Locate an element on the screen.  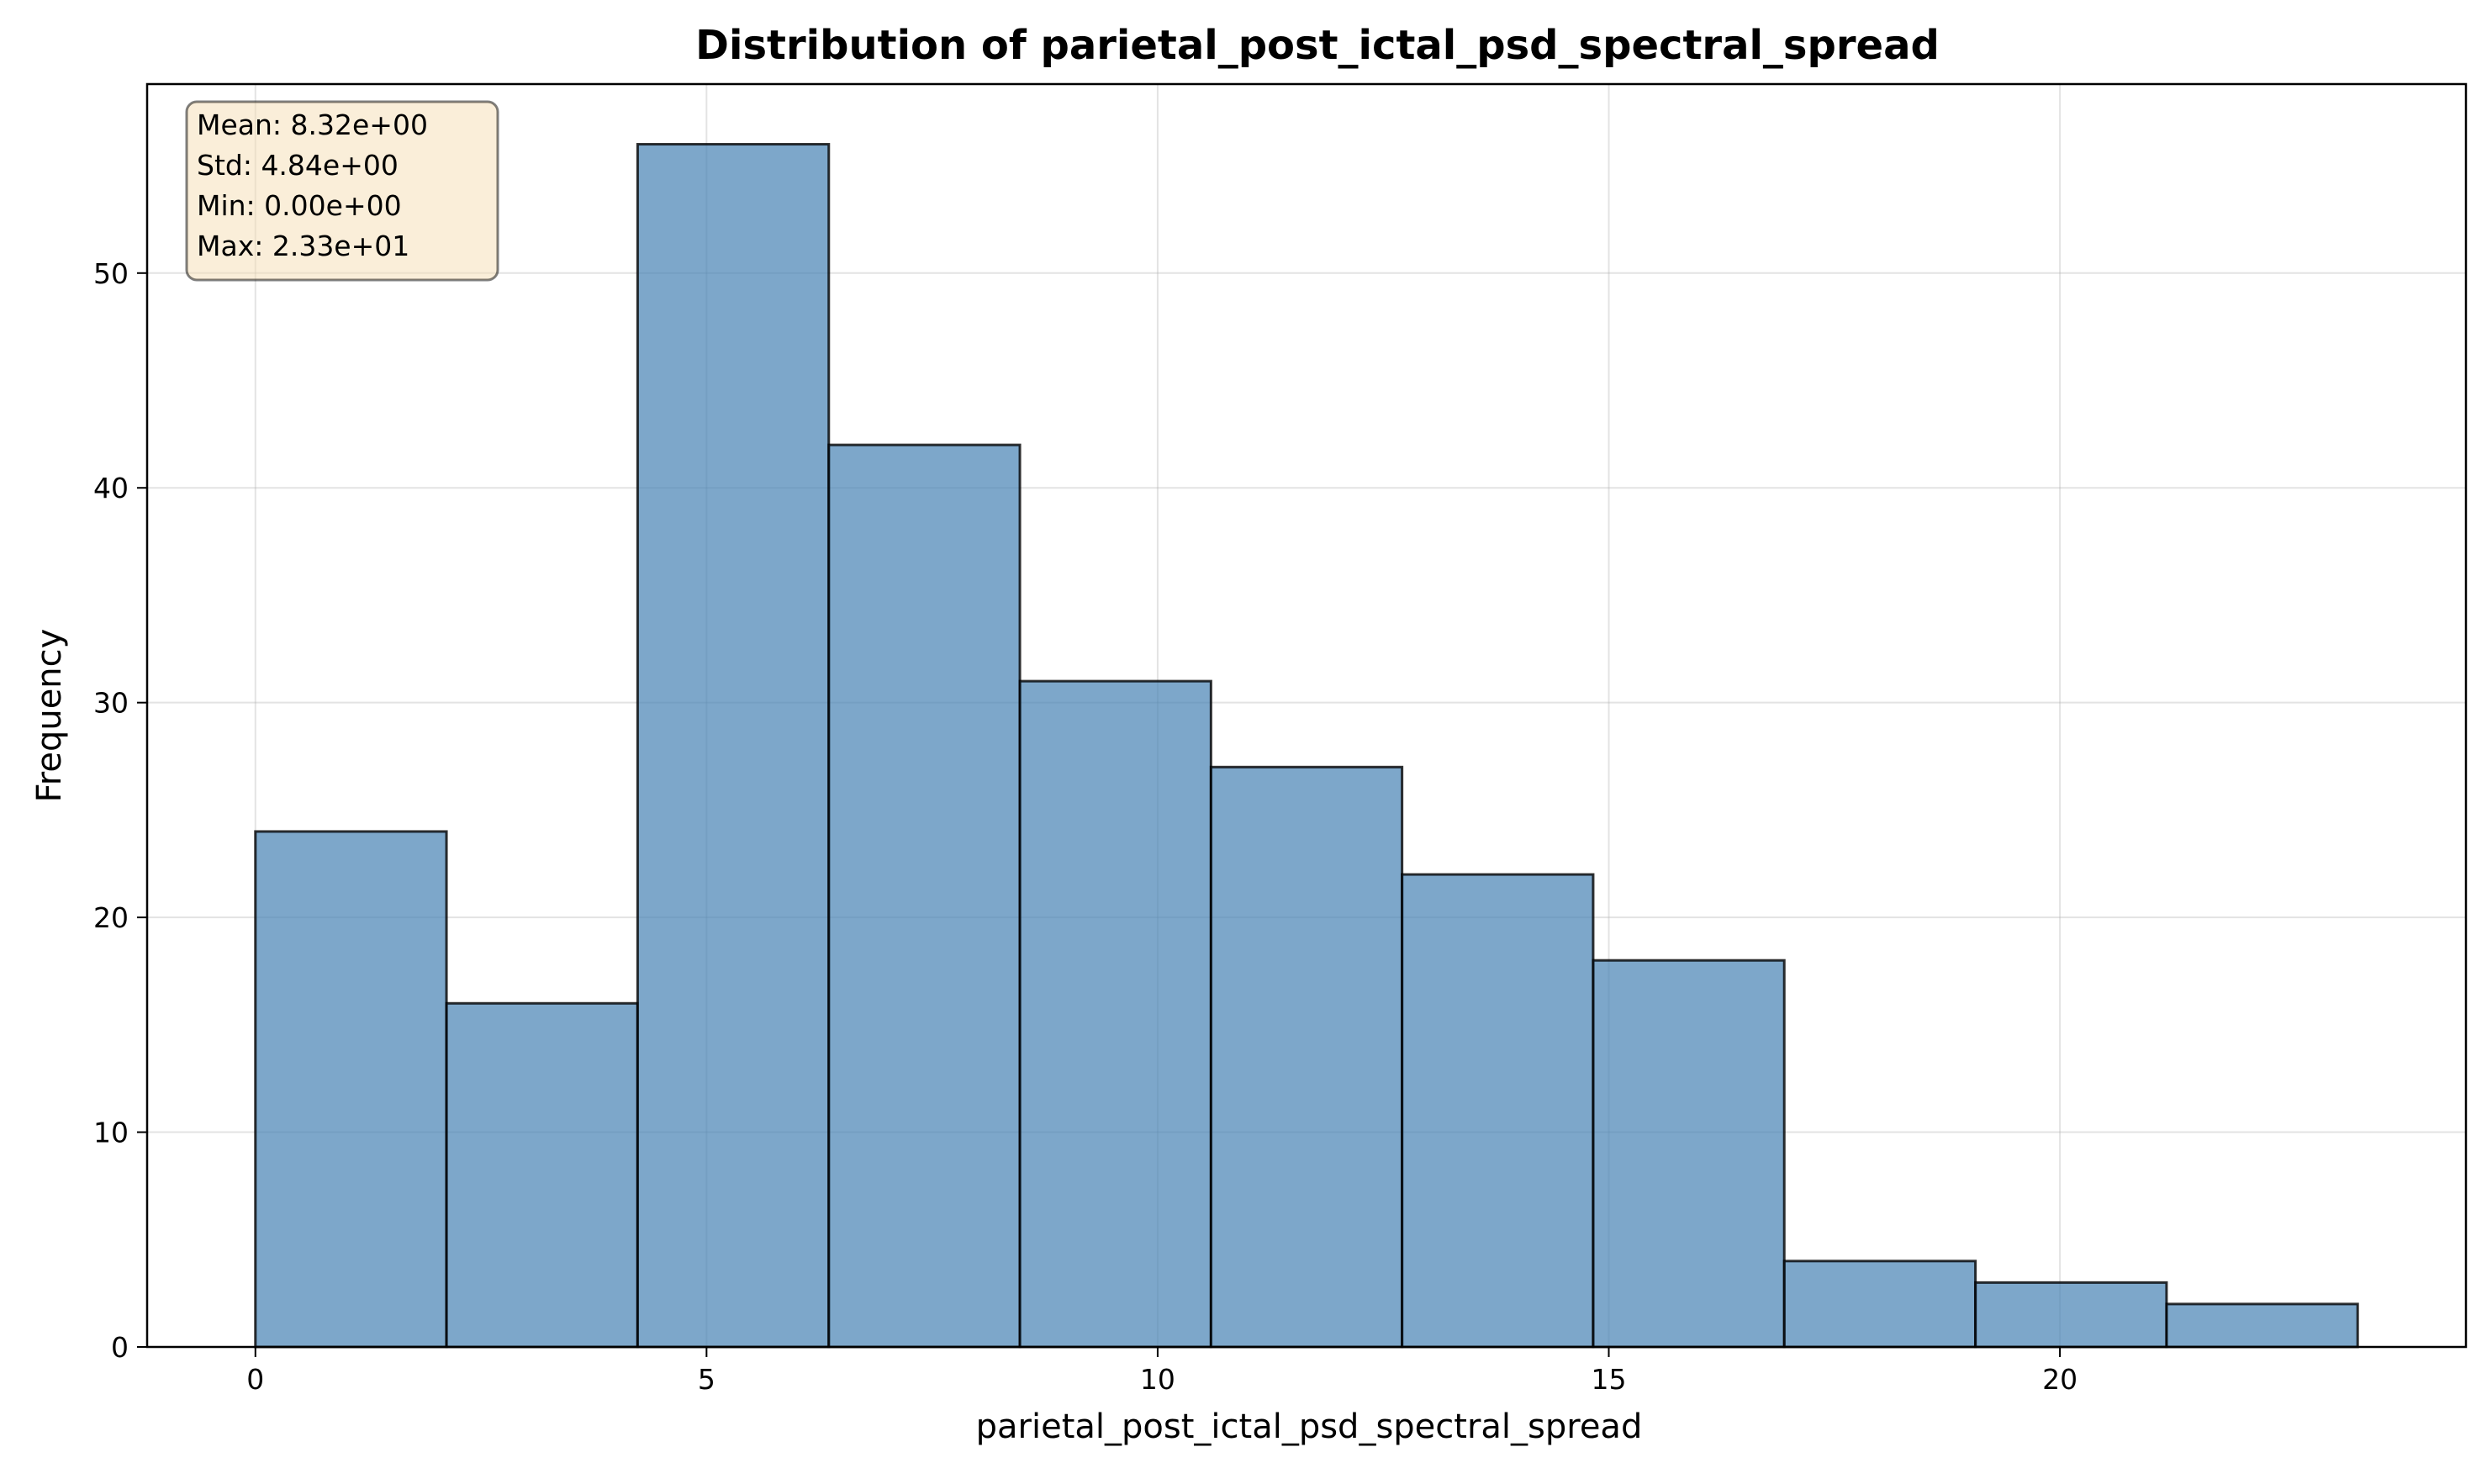
x-tick-label-15: 15 is located at coordinates (1609, 1379).